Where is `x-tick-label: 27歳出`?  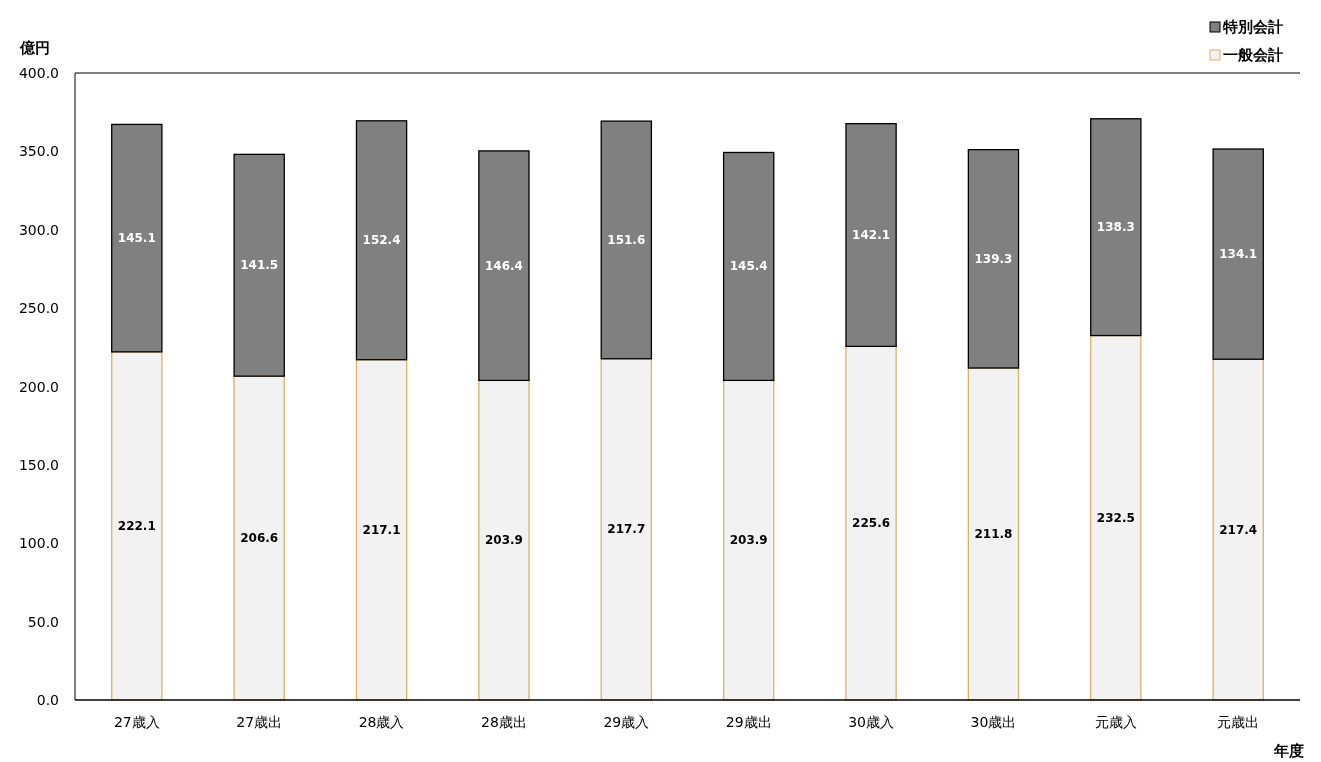
x-tick-label: 27歳出 is located at coordinates (259, 722).